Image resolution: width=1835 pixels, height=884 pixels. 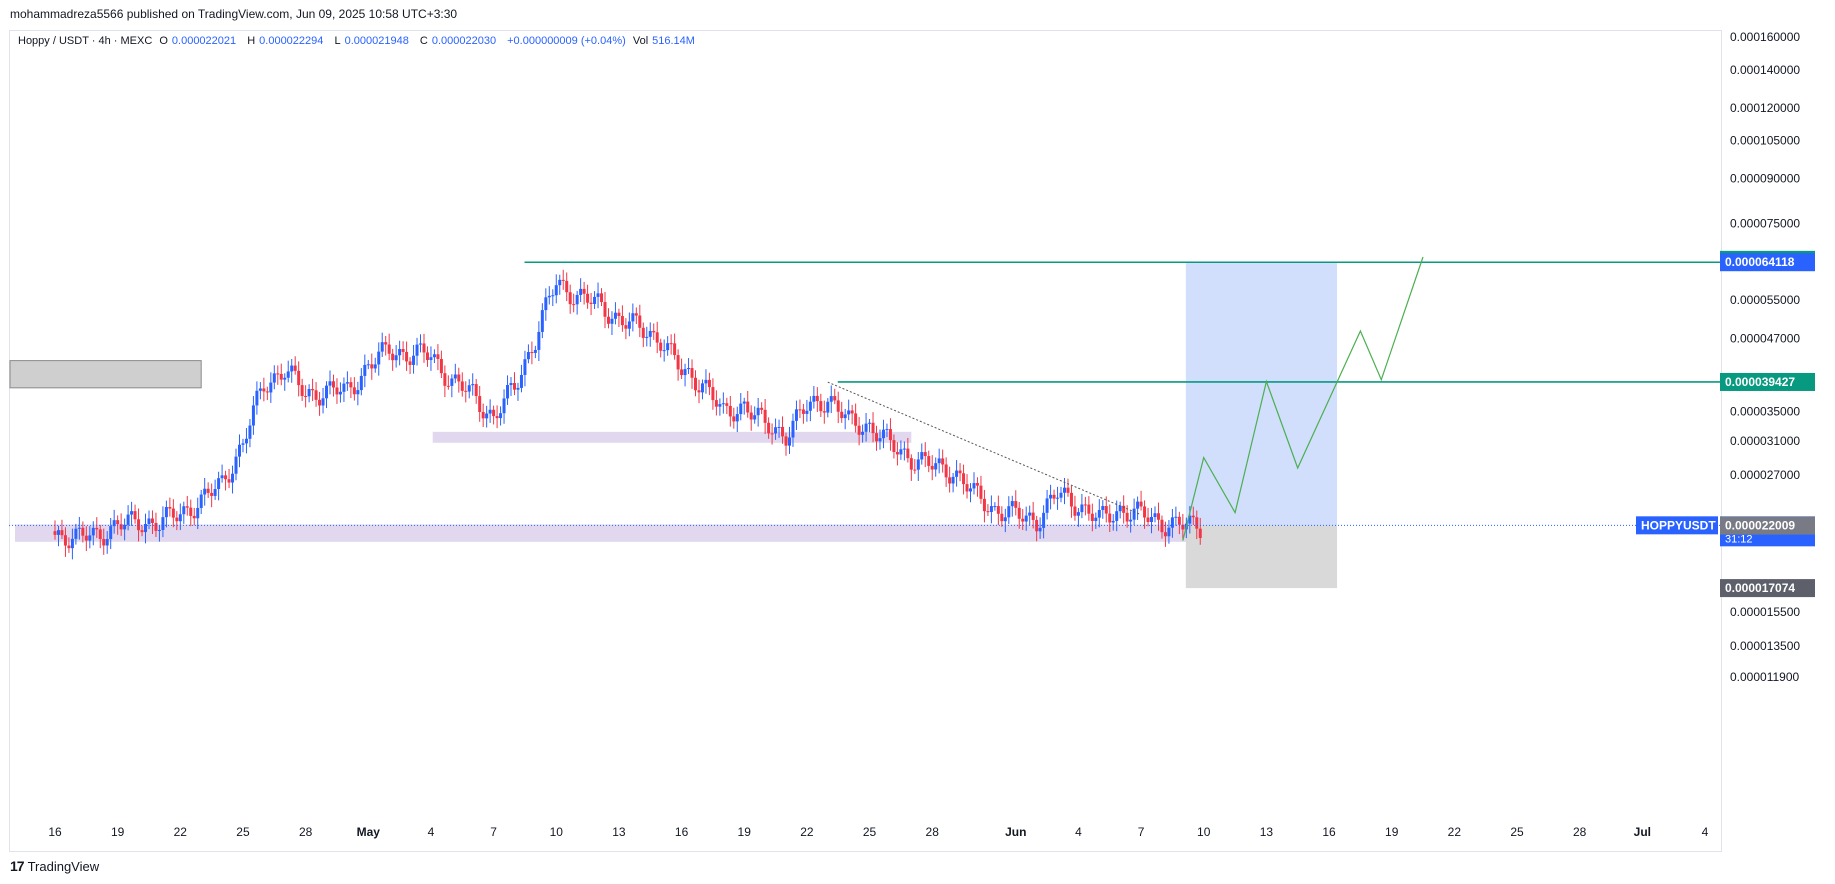 What do you see at coordinates (105, 374) in the screenshot?
I see `gray-zone-left` at bounding box center [105, 374].